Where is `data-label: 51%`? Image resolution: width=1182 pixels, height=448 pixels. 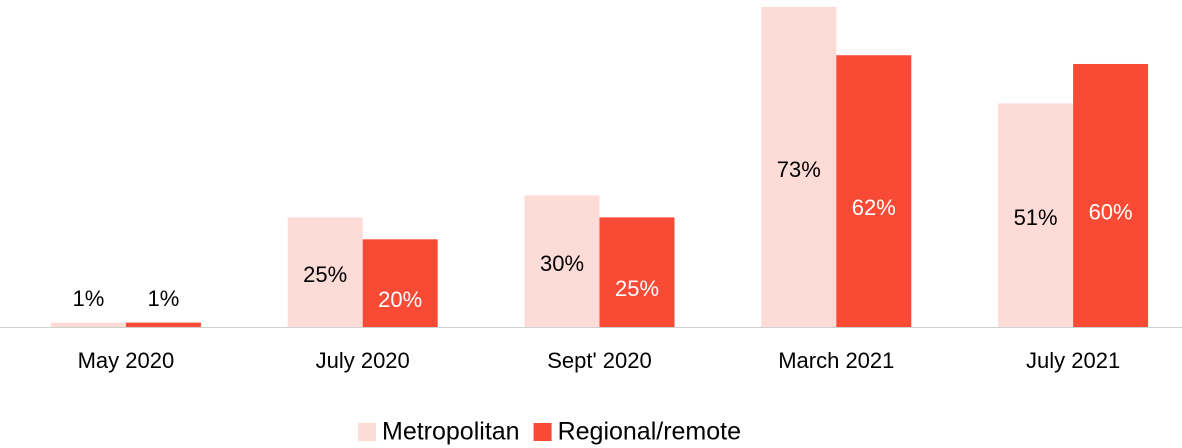
data-label: 51% is located at coordinates (1036, 217).